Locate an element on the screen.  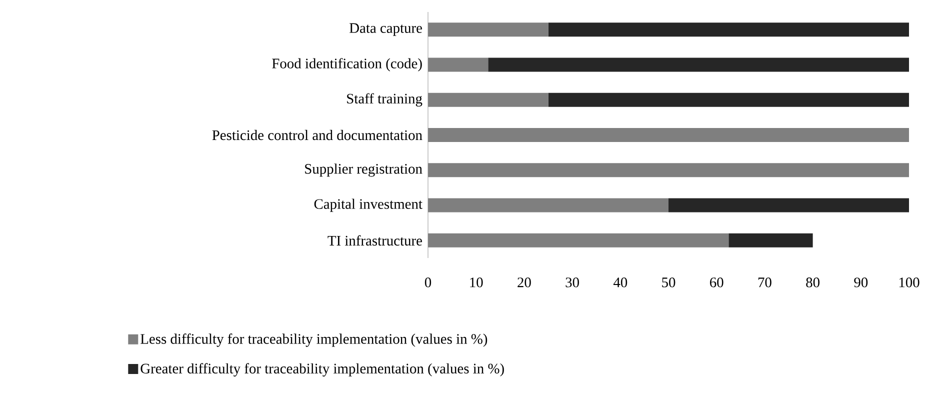
x-tick-label: 40 is located at coordinates (620, 283).